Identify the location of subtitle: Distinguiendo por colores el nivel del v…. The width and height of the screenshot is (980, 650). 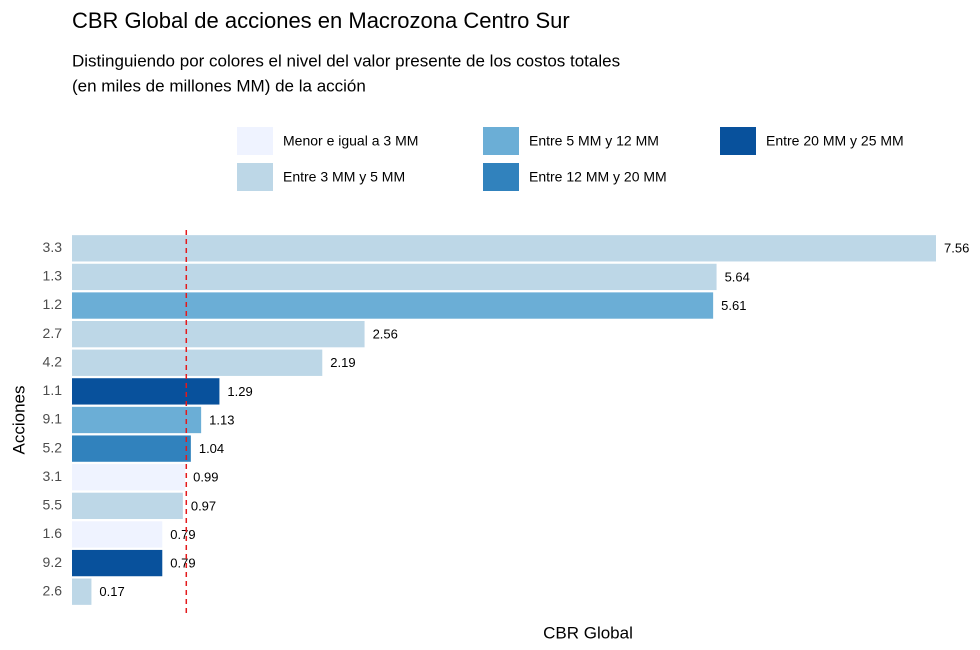
(346, 60).